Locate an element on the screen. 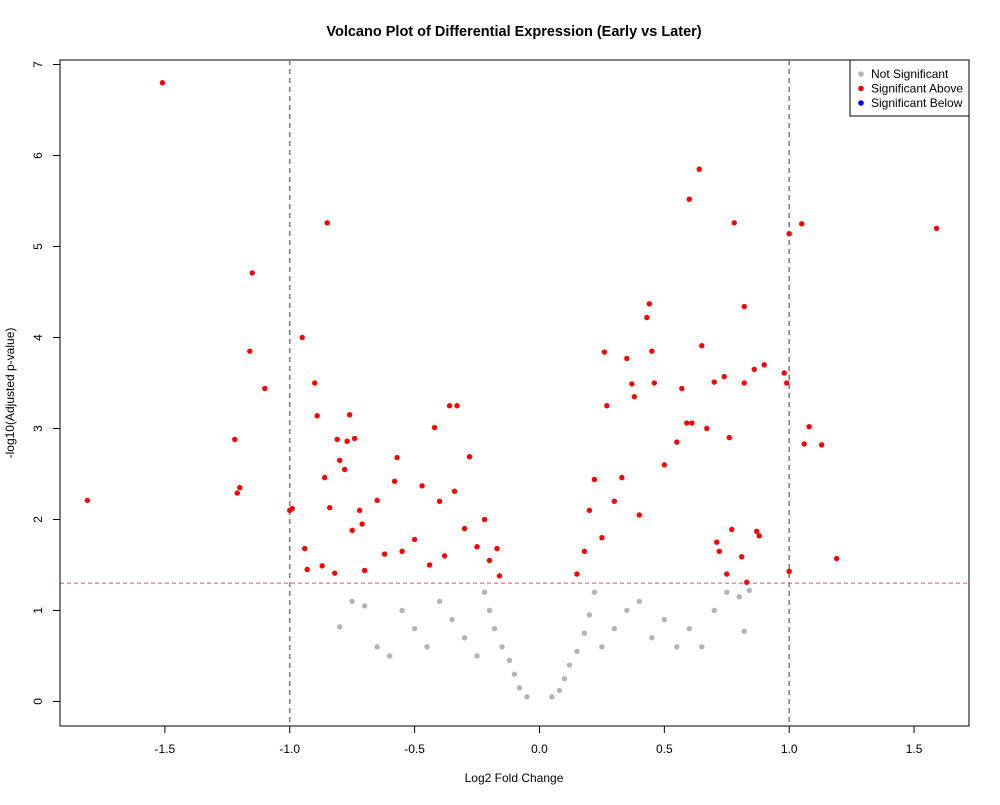 The width and height of the screenshot is (1000, 805). legend-box is located at coordinates (909, 88).